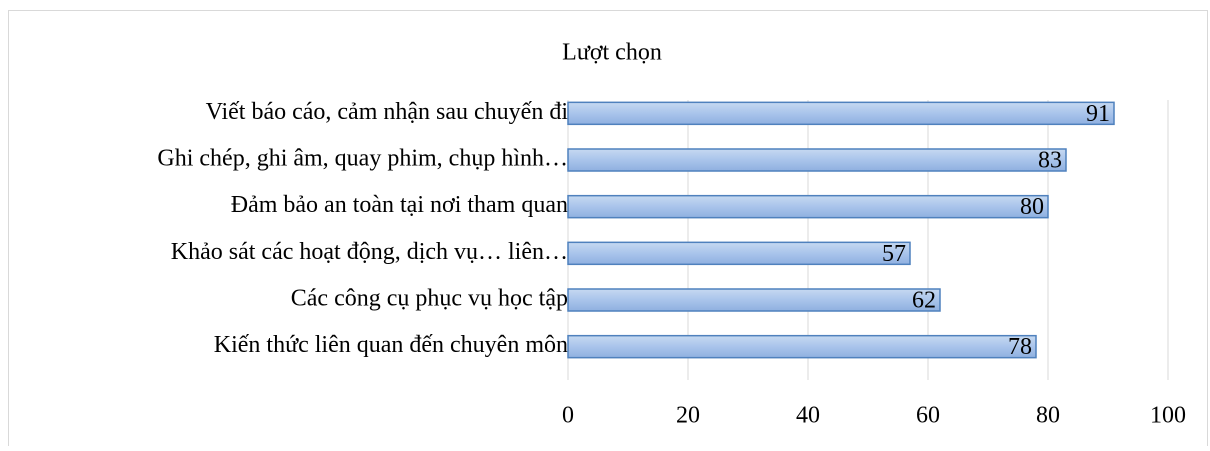  What do you see at coordinates (894, 254) in the screenshot?
I see `data-label: 57` at bounding box center [894, 254].